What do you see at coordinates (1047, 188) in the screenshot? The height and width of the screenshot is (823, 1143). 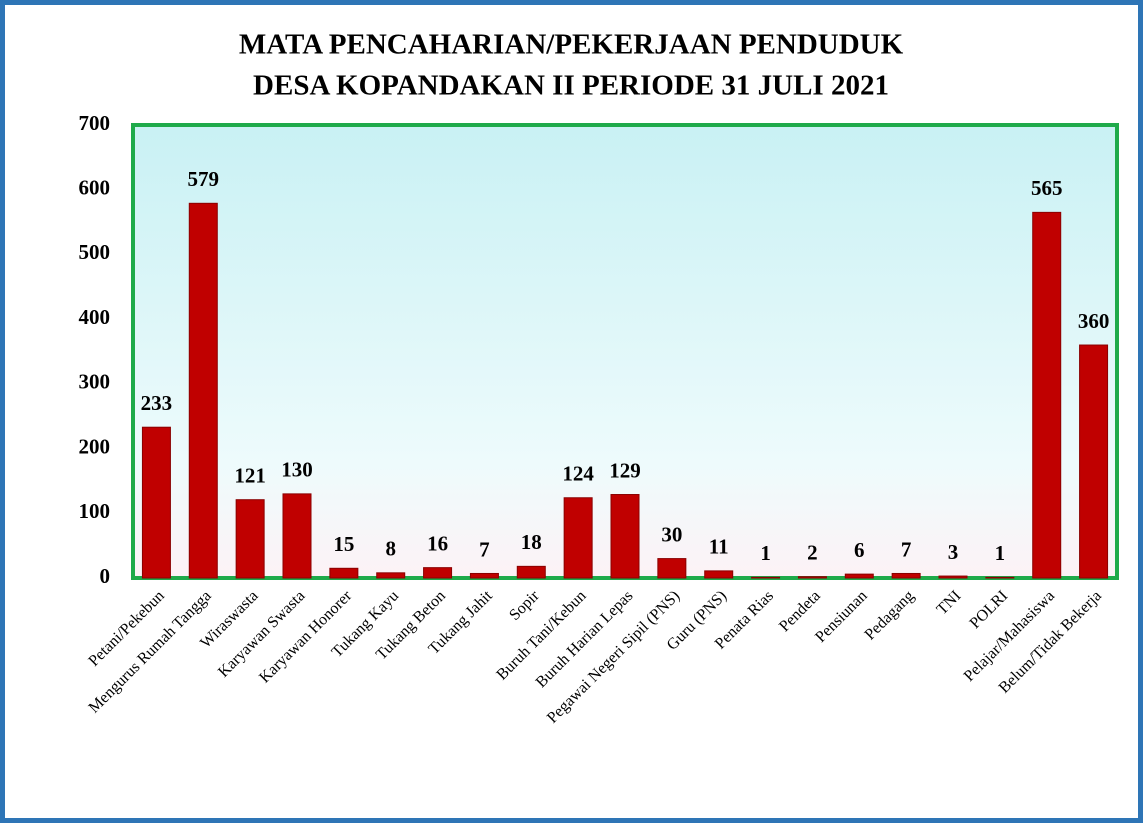 I see `data-label: 565` at bounding box center [1047, 188].